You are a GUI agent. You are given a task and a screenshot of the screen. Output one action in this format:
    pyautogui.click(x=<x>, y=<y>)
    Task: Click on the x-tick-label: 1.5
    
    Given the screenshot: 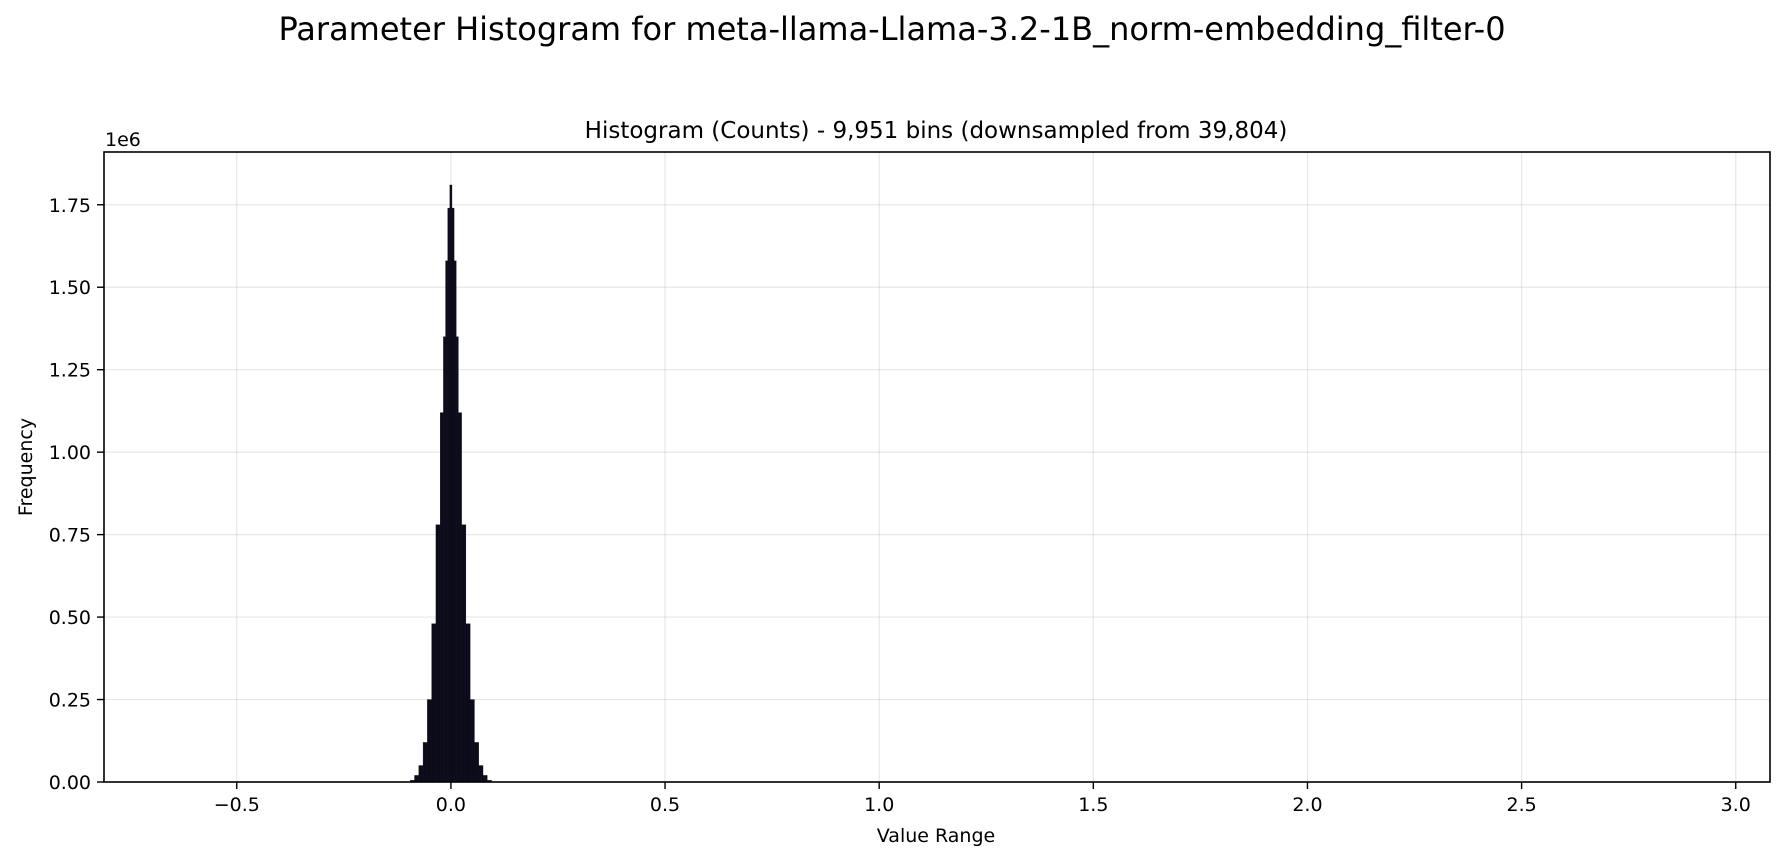 What is the action you would take?
    pyautogui.click(x=1093, y=805)
    